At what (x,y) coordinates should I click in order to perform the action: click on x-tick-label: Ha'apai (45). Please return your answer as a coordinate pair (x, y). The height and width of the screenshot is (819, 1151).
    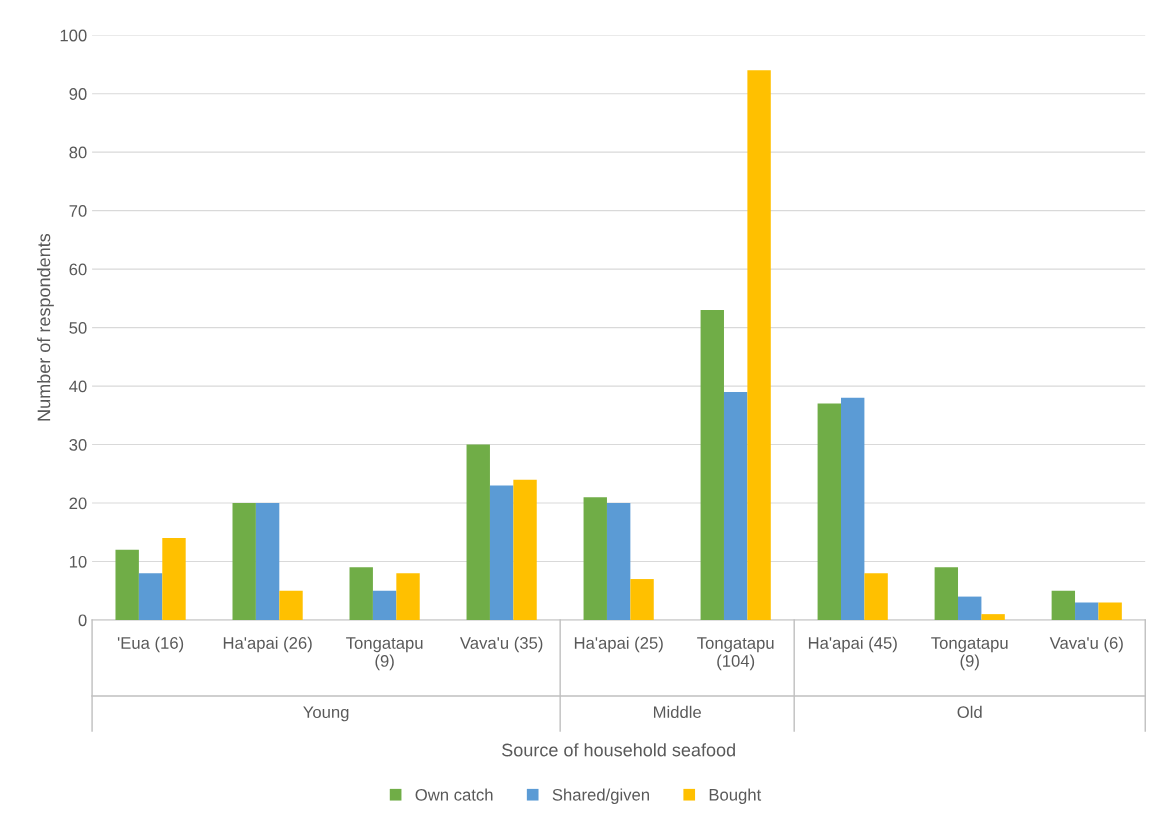
    Looking at the image, I should click on (852, 644).